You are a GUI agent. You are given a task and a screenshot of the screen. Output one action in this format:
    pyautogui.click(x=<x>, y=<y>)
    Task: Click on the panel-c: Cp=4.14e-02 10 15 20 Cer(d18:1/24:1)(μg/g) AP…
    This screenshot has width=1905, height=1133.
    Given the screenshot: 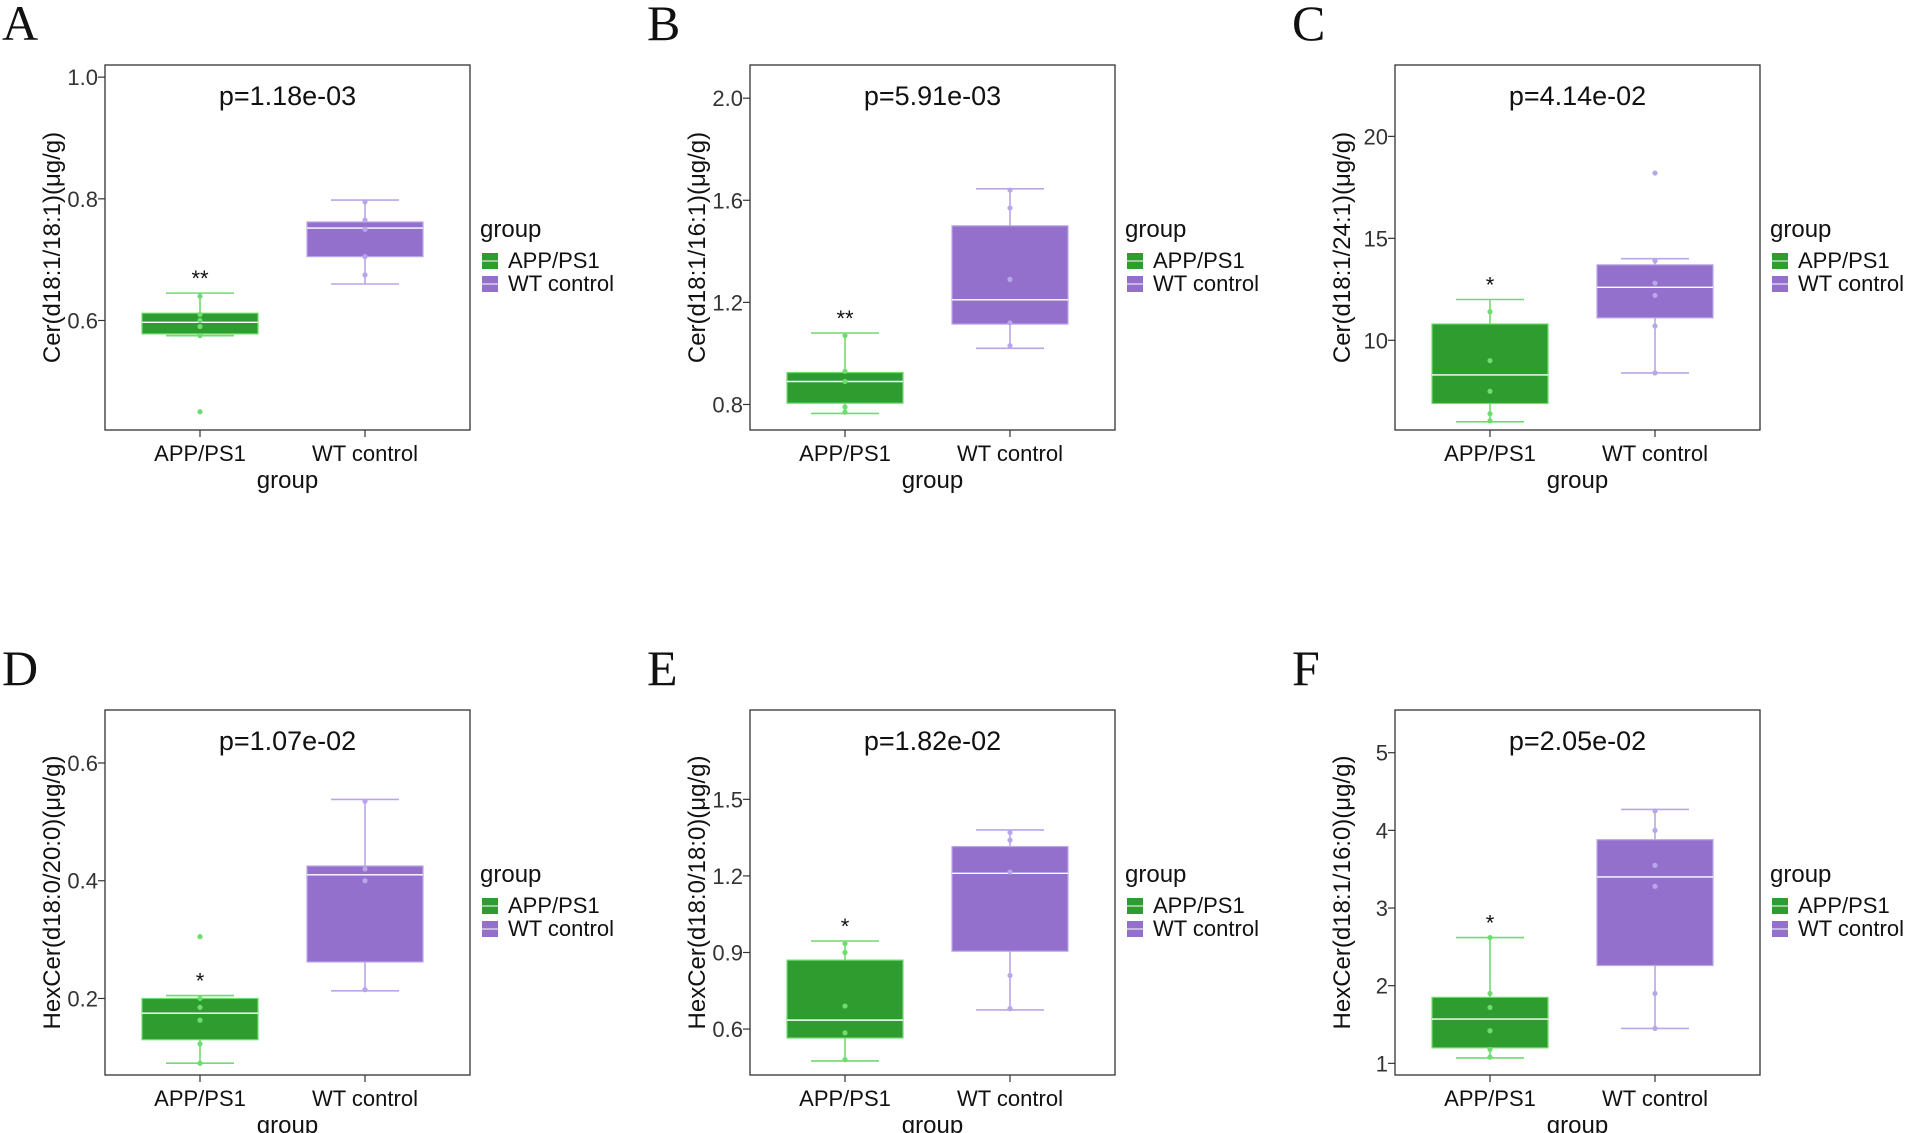 What is the action you would take?
    pyautogui.click(x=1598, y=247)
    